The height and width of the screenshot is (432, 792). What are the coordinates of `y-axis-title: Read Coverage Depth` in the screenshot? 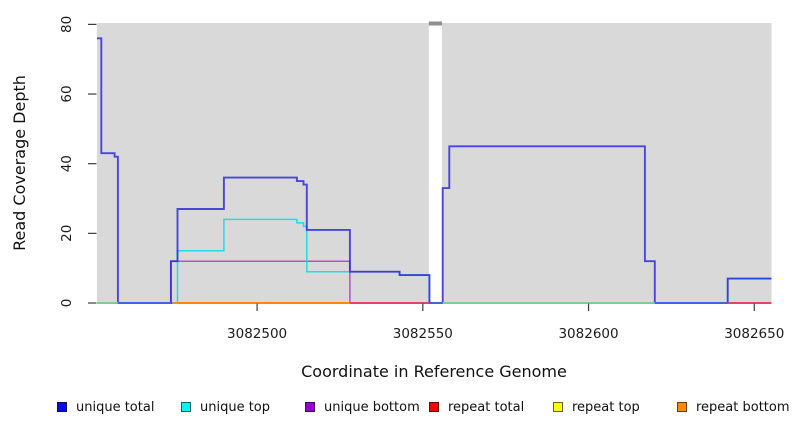 It's located at (19, 163).